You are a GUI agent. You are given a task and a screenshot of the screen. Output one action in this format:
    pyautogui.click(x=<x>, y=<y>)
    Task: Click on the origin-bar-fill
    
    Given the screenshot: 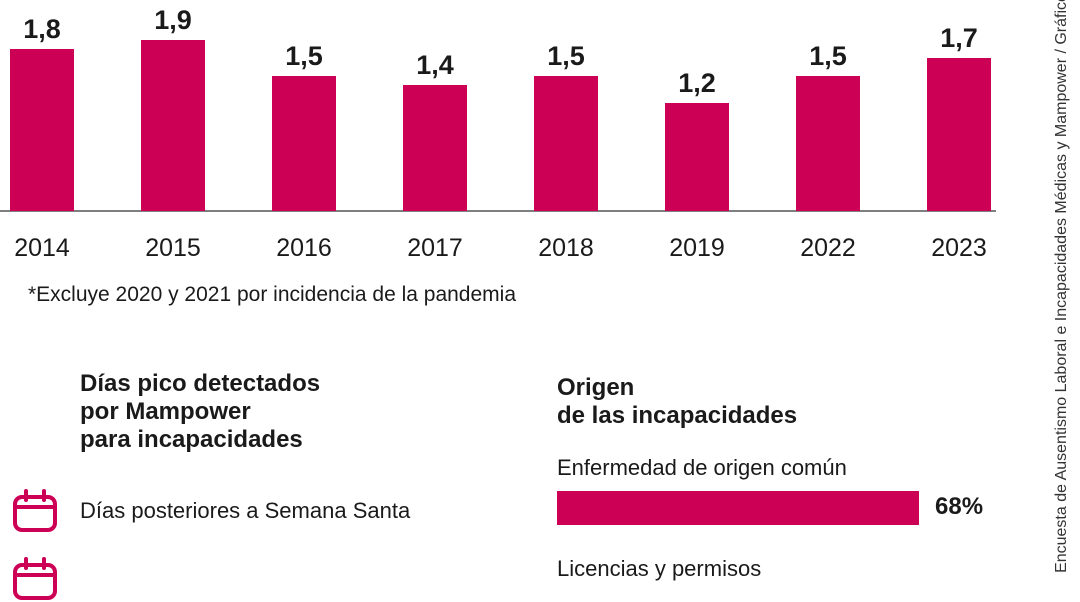 What is the action you would take?
    pyautogui.click(x=738, y=508)
    